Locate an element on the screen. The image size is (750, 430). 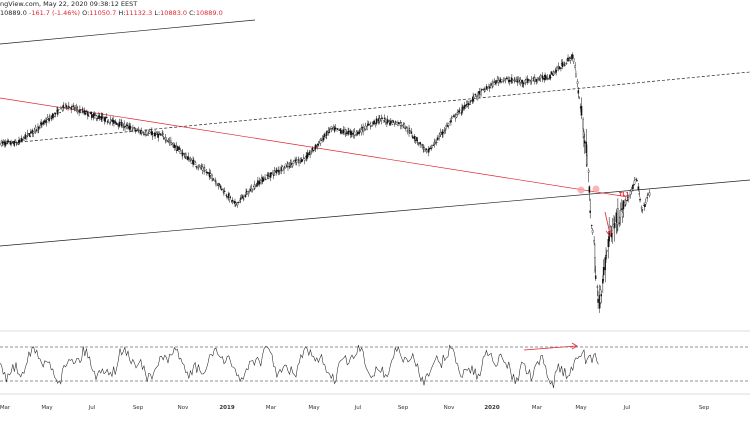
x-tick-label: 2020 is located at coordinates (491, 408).